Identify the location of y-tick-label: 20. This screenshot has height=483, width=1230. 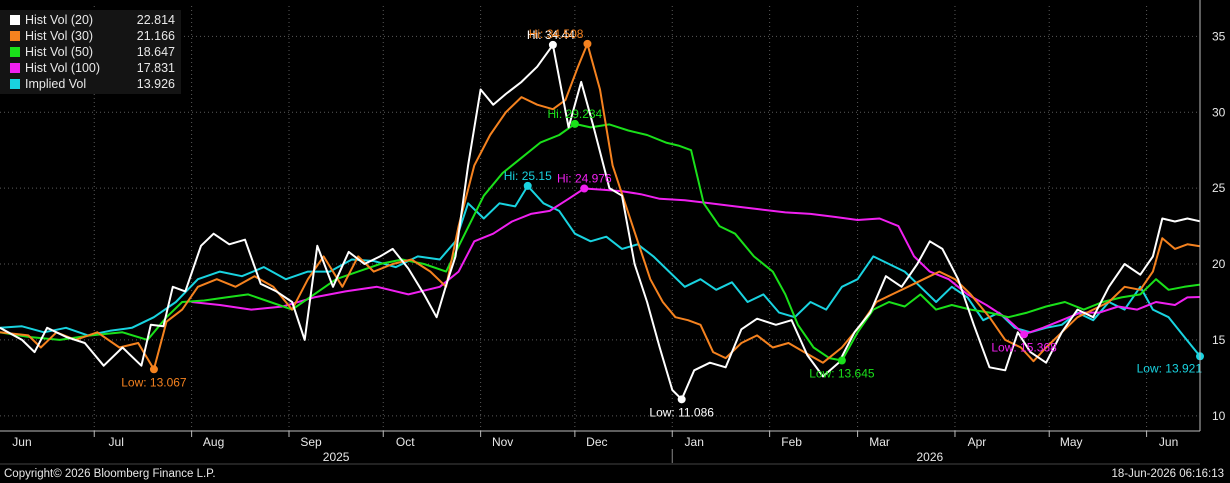
(1219, 264).